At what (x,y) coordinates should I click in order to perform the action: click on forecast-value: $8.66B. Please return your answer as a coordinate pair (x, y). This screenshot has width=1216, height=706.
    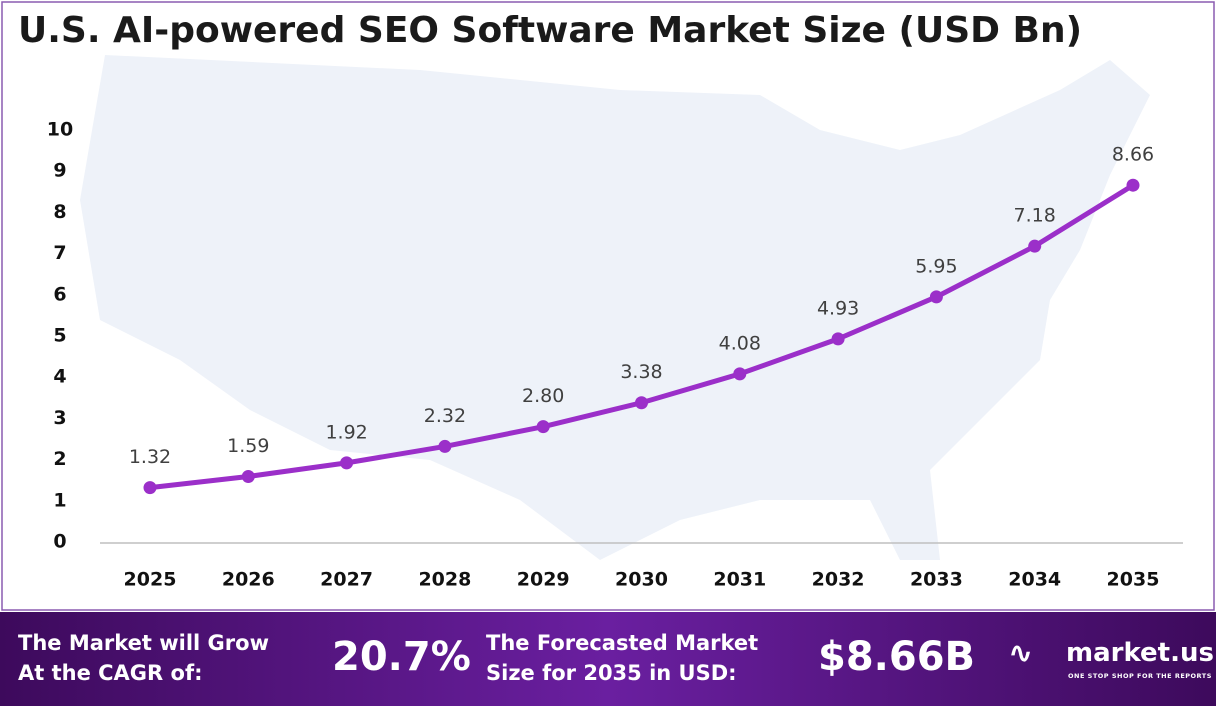
    Looking at the image, I should click on (897, 657).